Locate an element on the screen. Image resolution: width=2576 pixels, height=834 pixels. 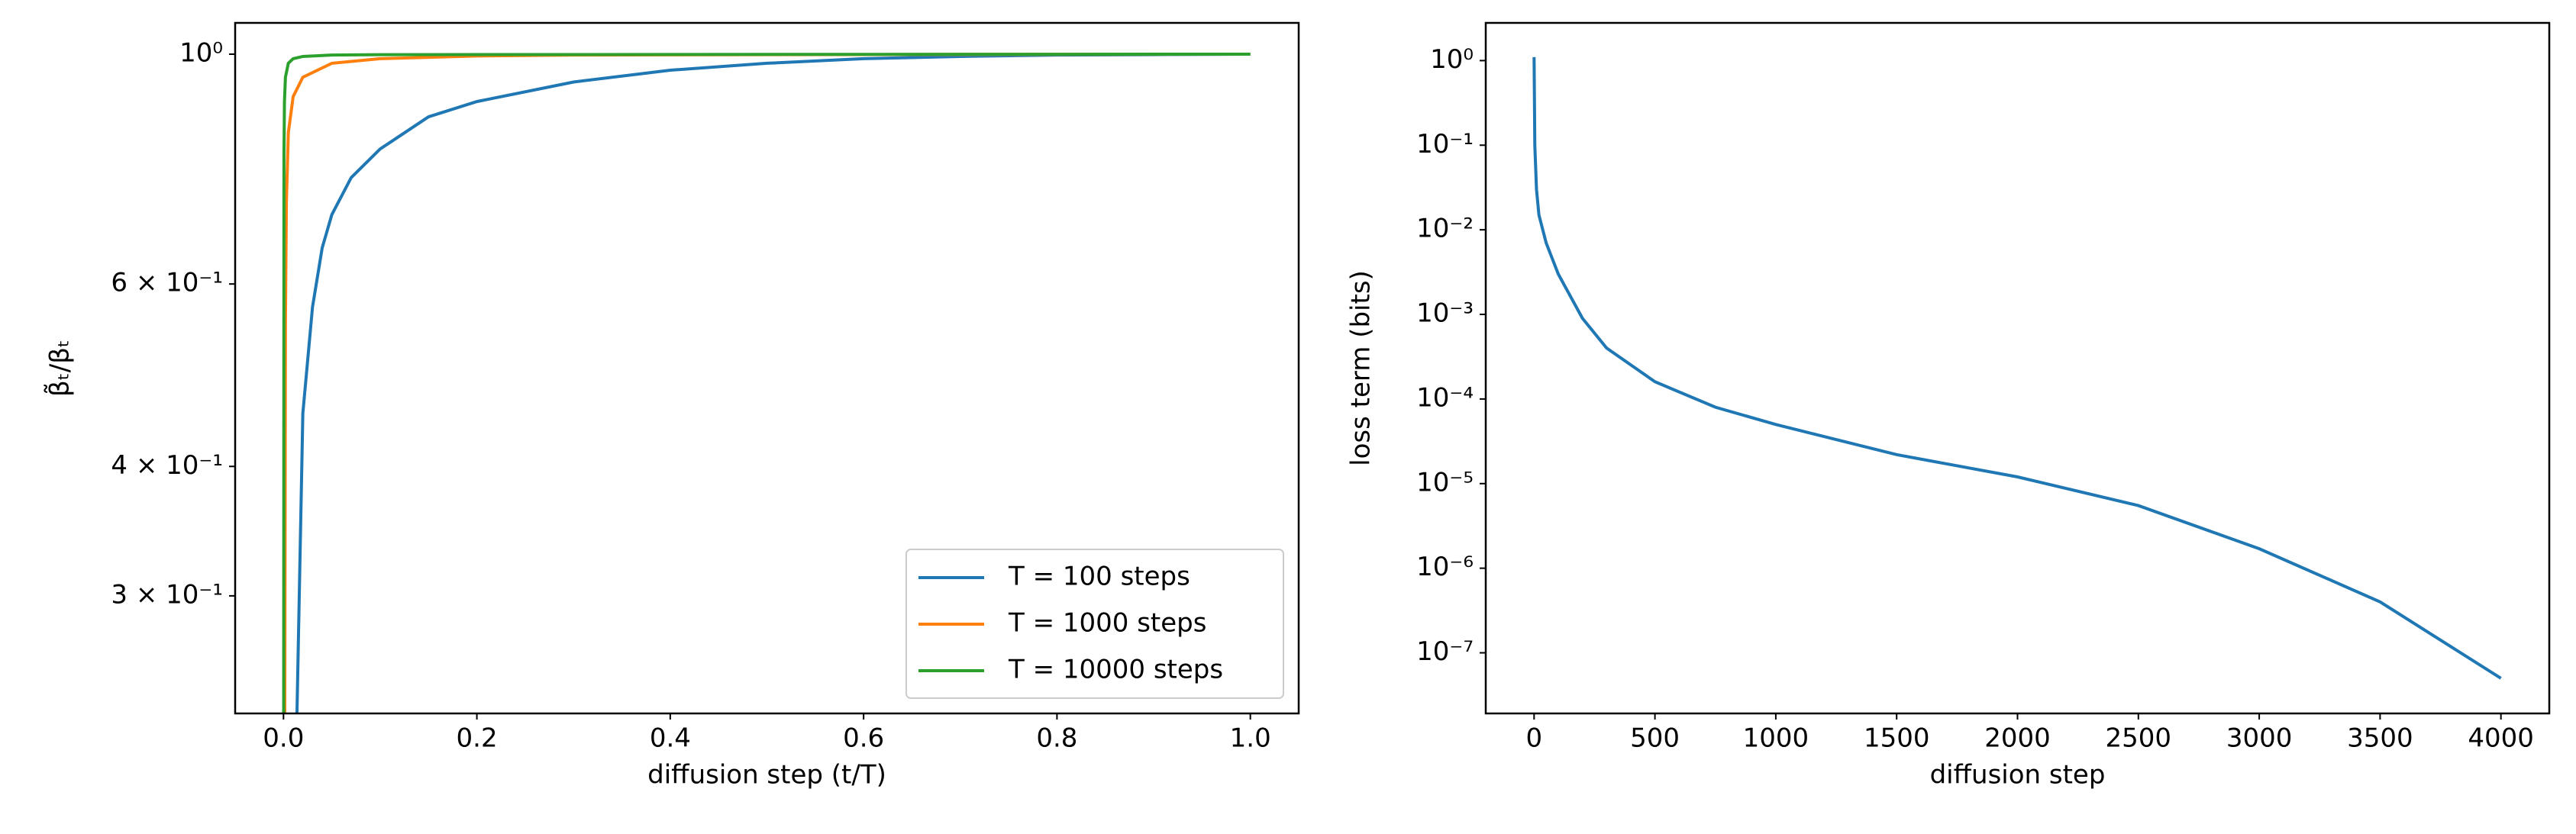
x-tick-label: 2500 is located at coordinates (2139, 738).